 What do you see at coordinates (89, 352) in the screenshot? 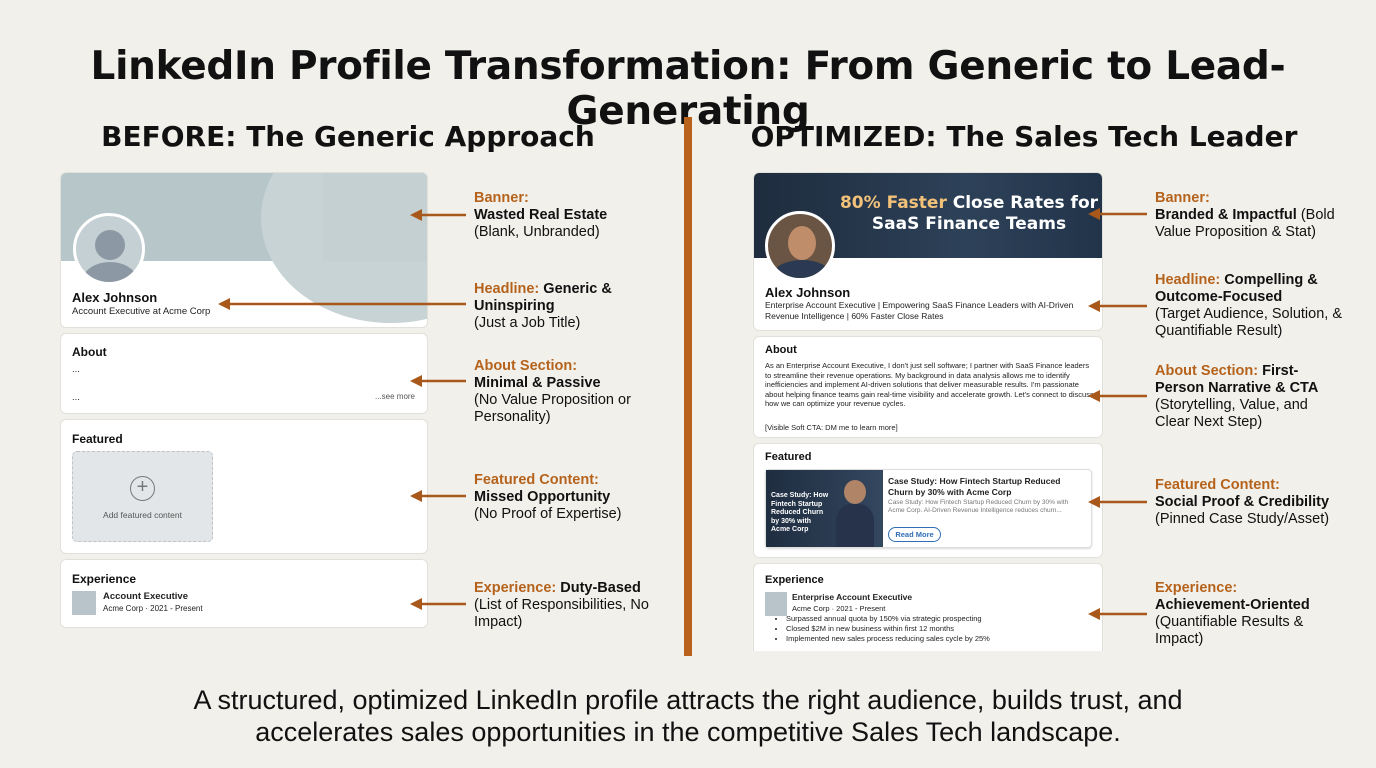
I see `about-label: About` at bounding box center [89, 352].